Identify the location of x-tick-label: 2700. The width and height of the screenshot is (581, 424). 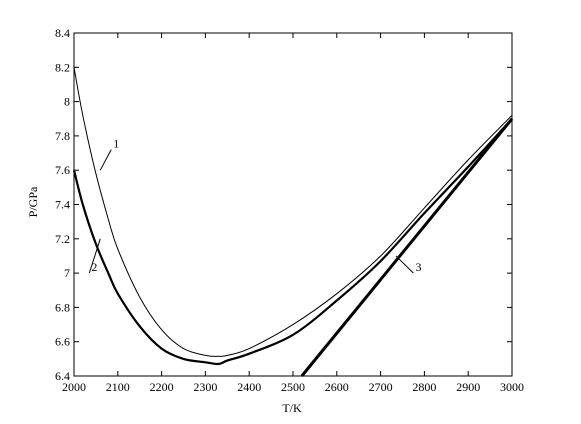
(381, 387).